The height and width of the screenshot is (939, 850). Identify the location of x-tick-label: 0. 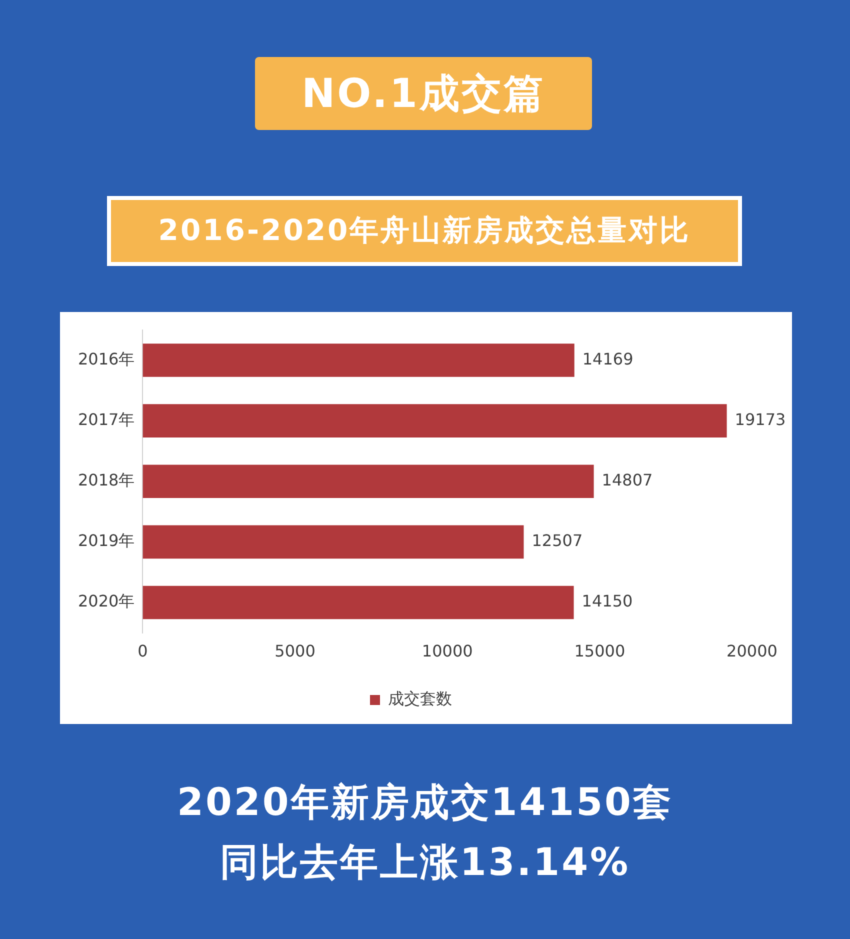
(143, 651).